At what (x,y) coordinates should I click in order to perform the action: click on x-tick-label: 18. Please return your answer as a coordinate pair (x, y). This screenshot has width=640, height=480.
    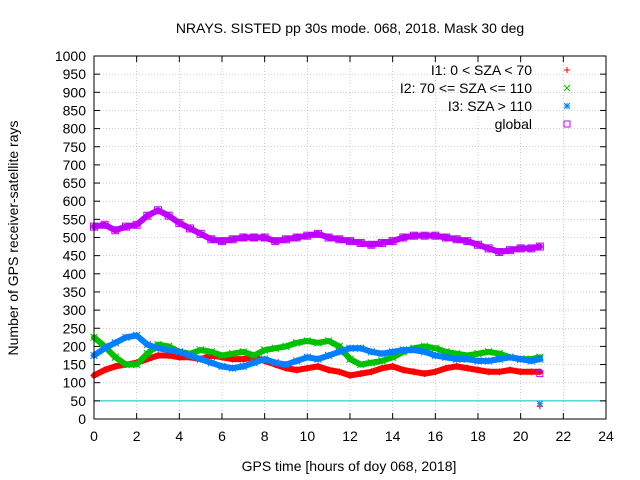
    Looking at the image, I should click on (478, 436).